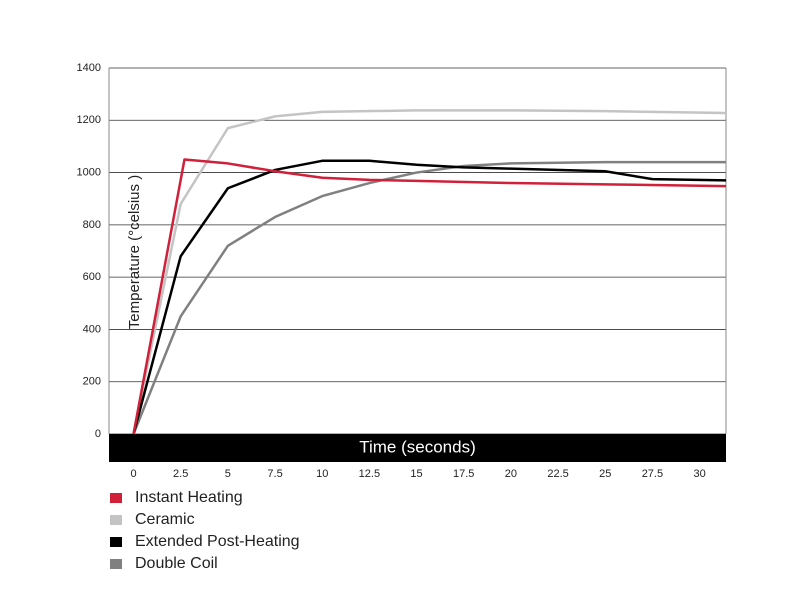 Image resolution: width=800 pixels, height=600 pixels. I want to click on y-tick-label: 600, so click(92, 277).